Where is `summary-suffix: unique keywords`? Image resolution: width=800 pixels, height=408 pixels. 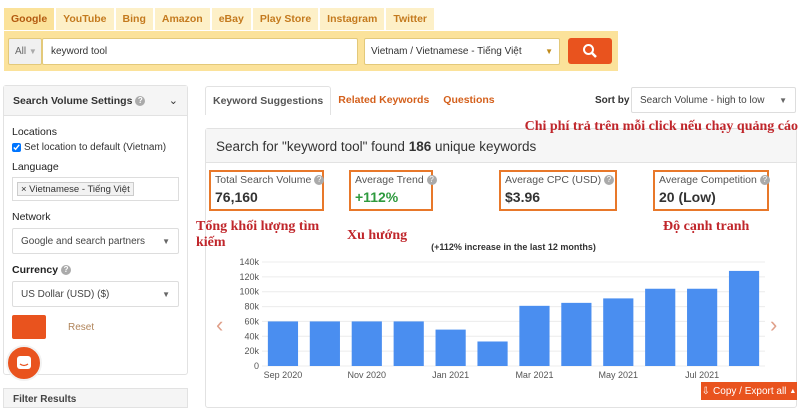 summary-suffix: unique keywords is located at coordinates (484, 146).